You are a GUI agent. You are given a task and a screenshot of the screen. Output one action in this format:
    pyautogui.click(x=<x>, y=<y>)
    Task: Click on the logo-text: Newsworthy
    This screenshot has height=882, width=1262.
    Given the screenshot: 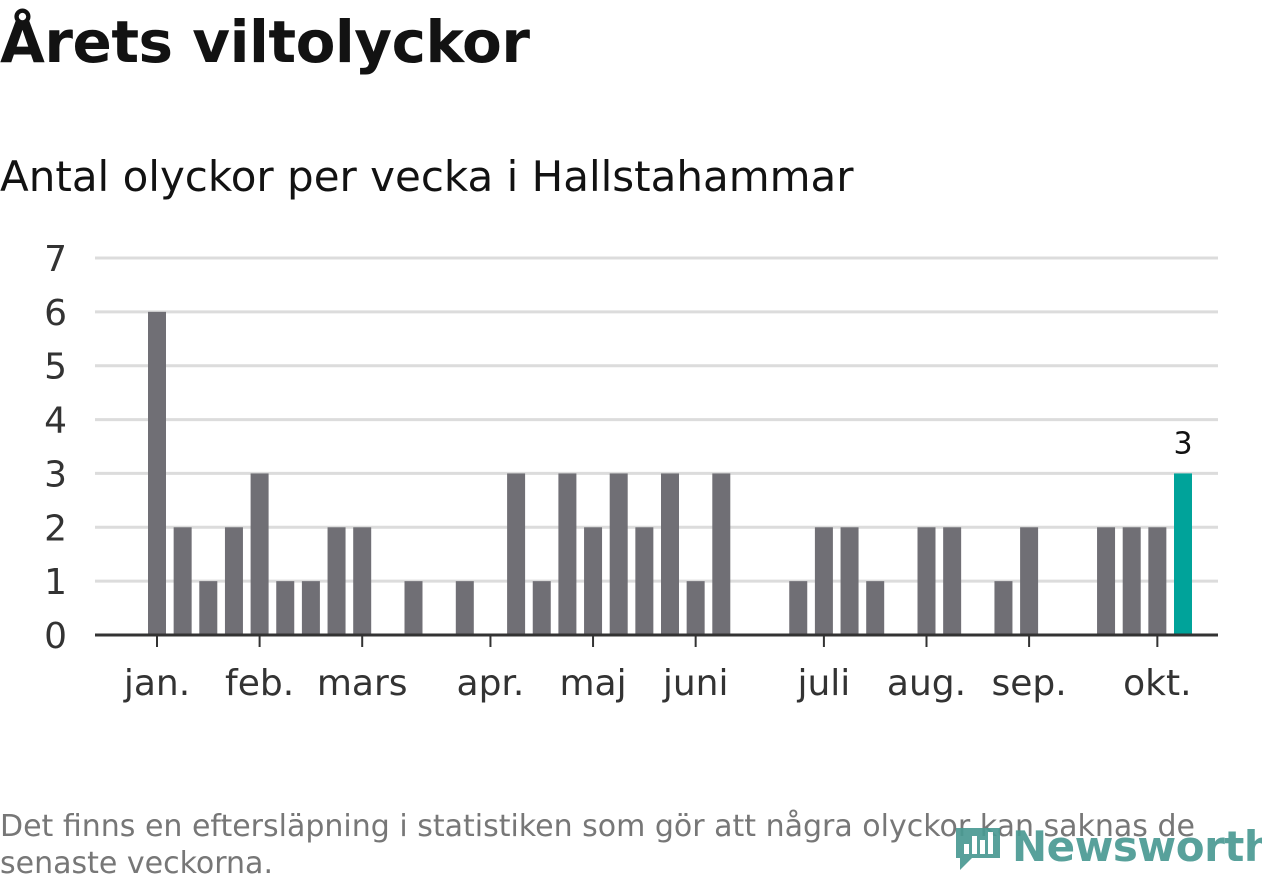 What is the action you would take?
    pyautogui.click(x=1137, y=846)
    